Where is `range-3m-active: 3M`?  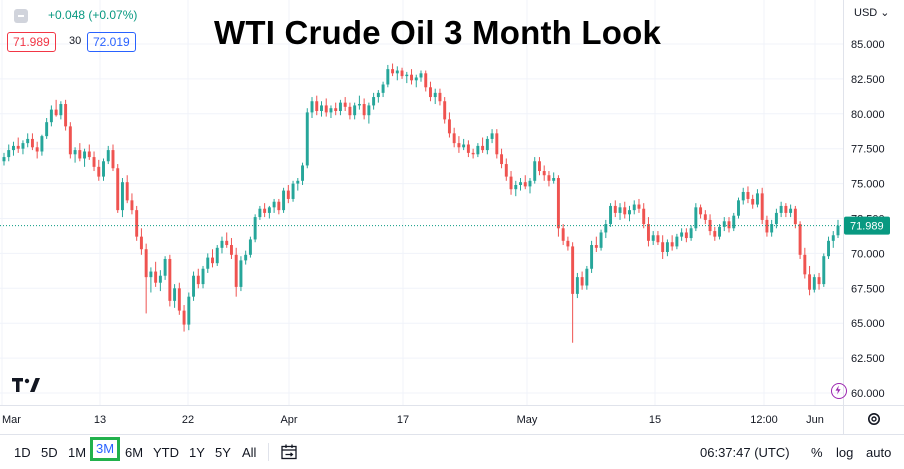 range-3m-active: 3M is located at coordinates (105, 449).